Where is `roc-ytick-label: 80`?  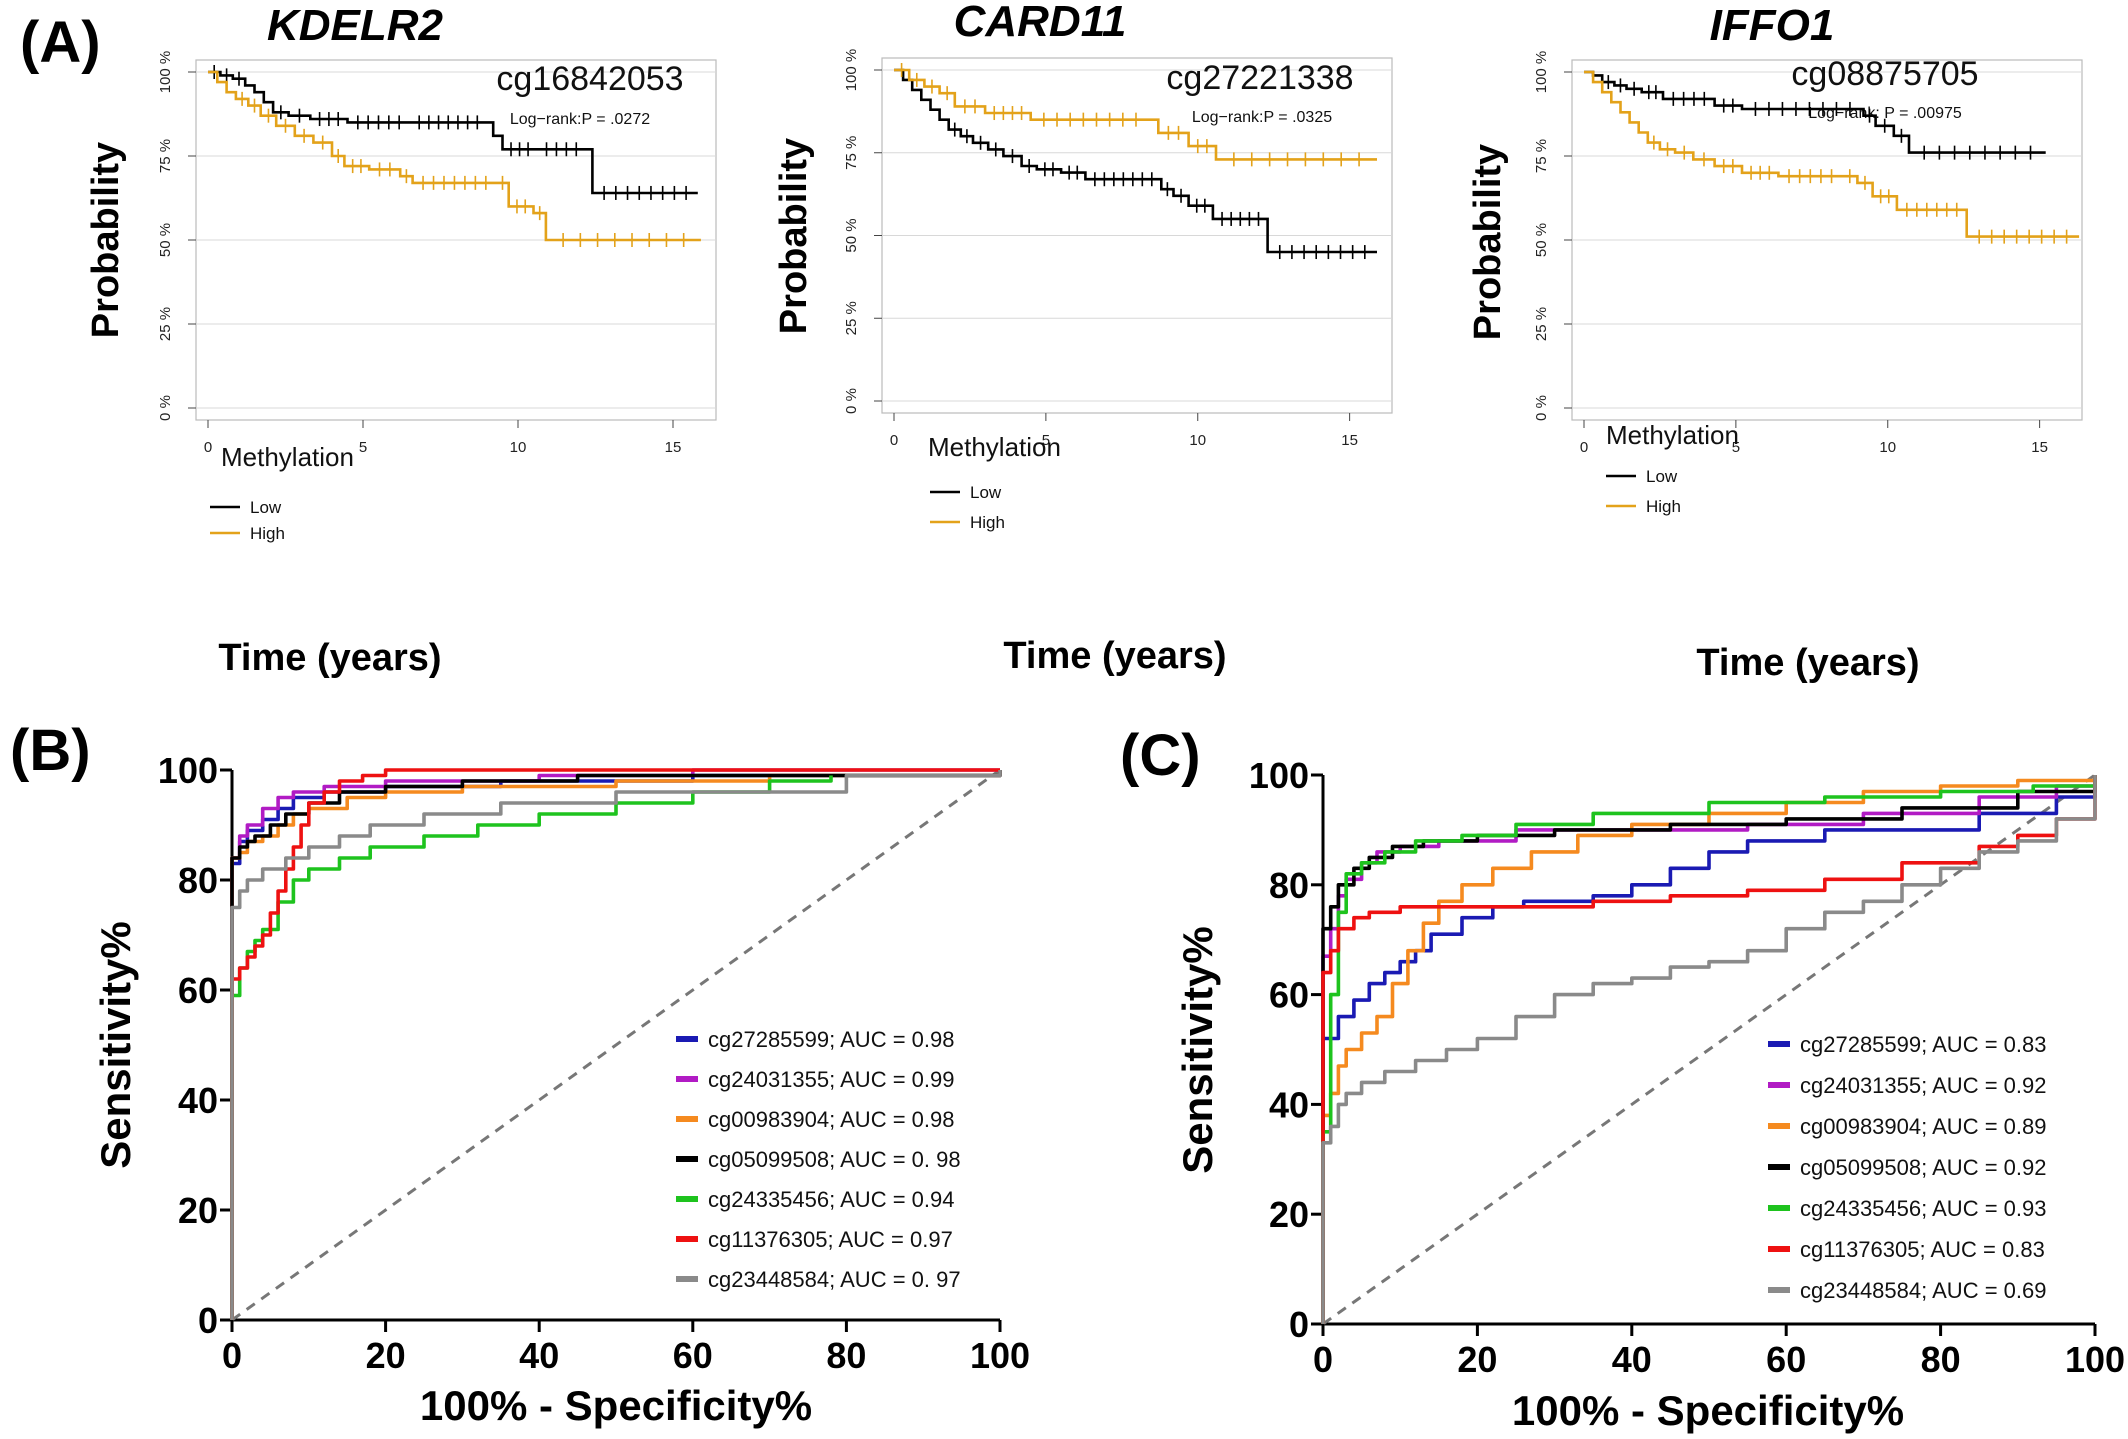
roc-ytick-label: 80 is located at coordinates (1289, 885).